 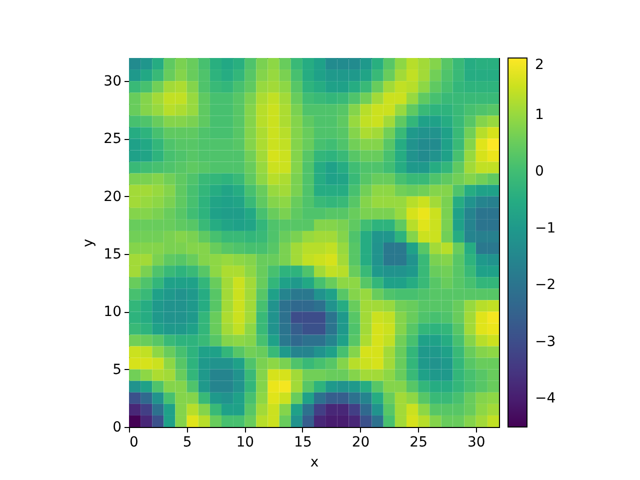 I want to click on x-tick-label: 20, so click(x=361, y=442).